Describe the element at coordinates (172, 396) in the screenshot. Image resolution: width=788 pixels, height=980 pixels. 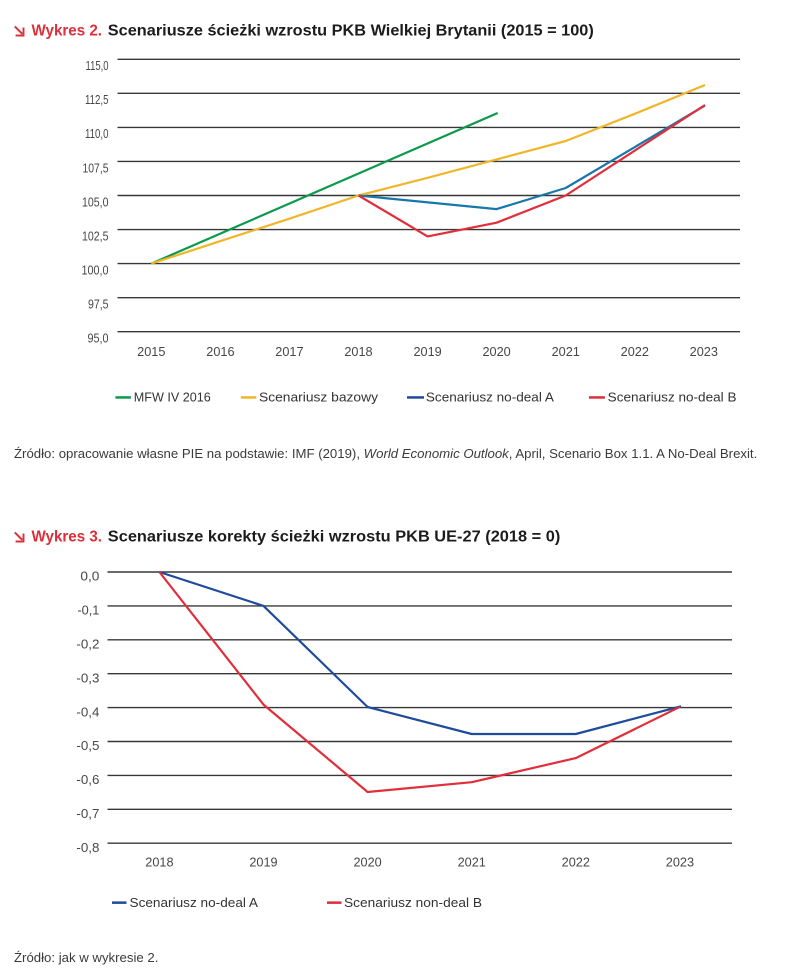
I see `svg-text: MFW IV 2016` at that location.